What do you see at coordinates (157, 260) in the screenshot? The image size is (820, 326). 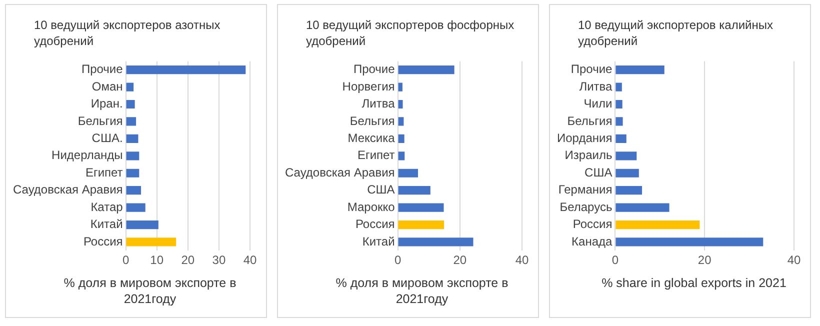 I see `x-tick-label: 10` at bounding box center [157, 260].